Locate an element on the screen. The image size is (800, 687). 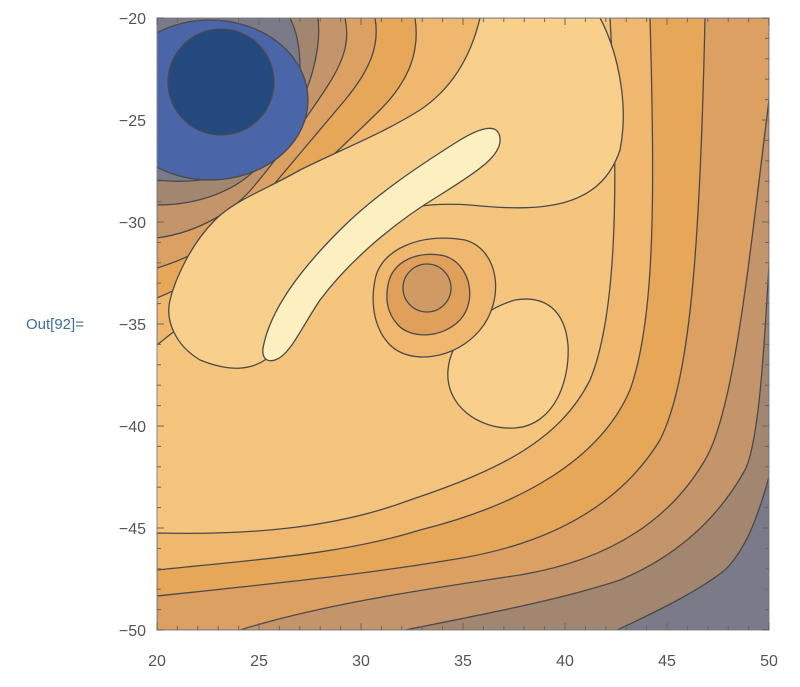
y-tick-label: −40 is located at coordinates (132, 427).